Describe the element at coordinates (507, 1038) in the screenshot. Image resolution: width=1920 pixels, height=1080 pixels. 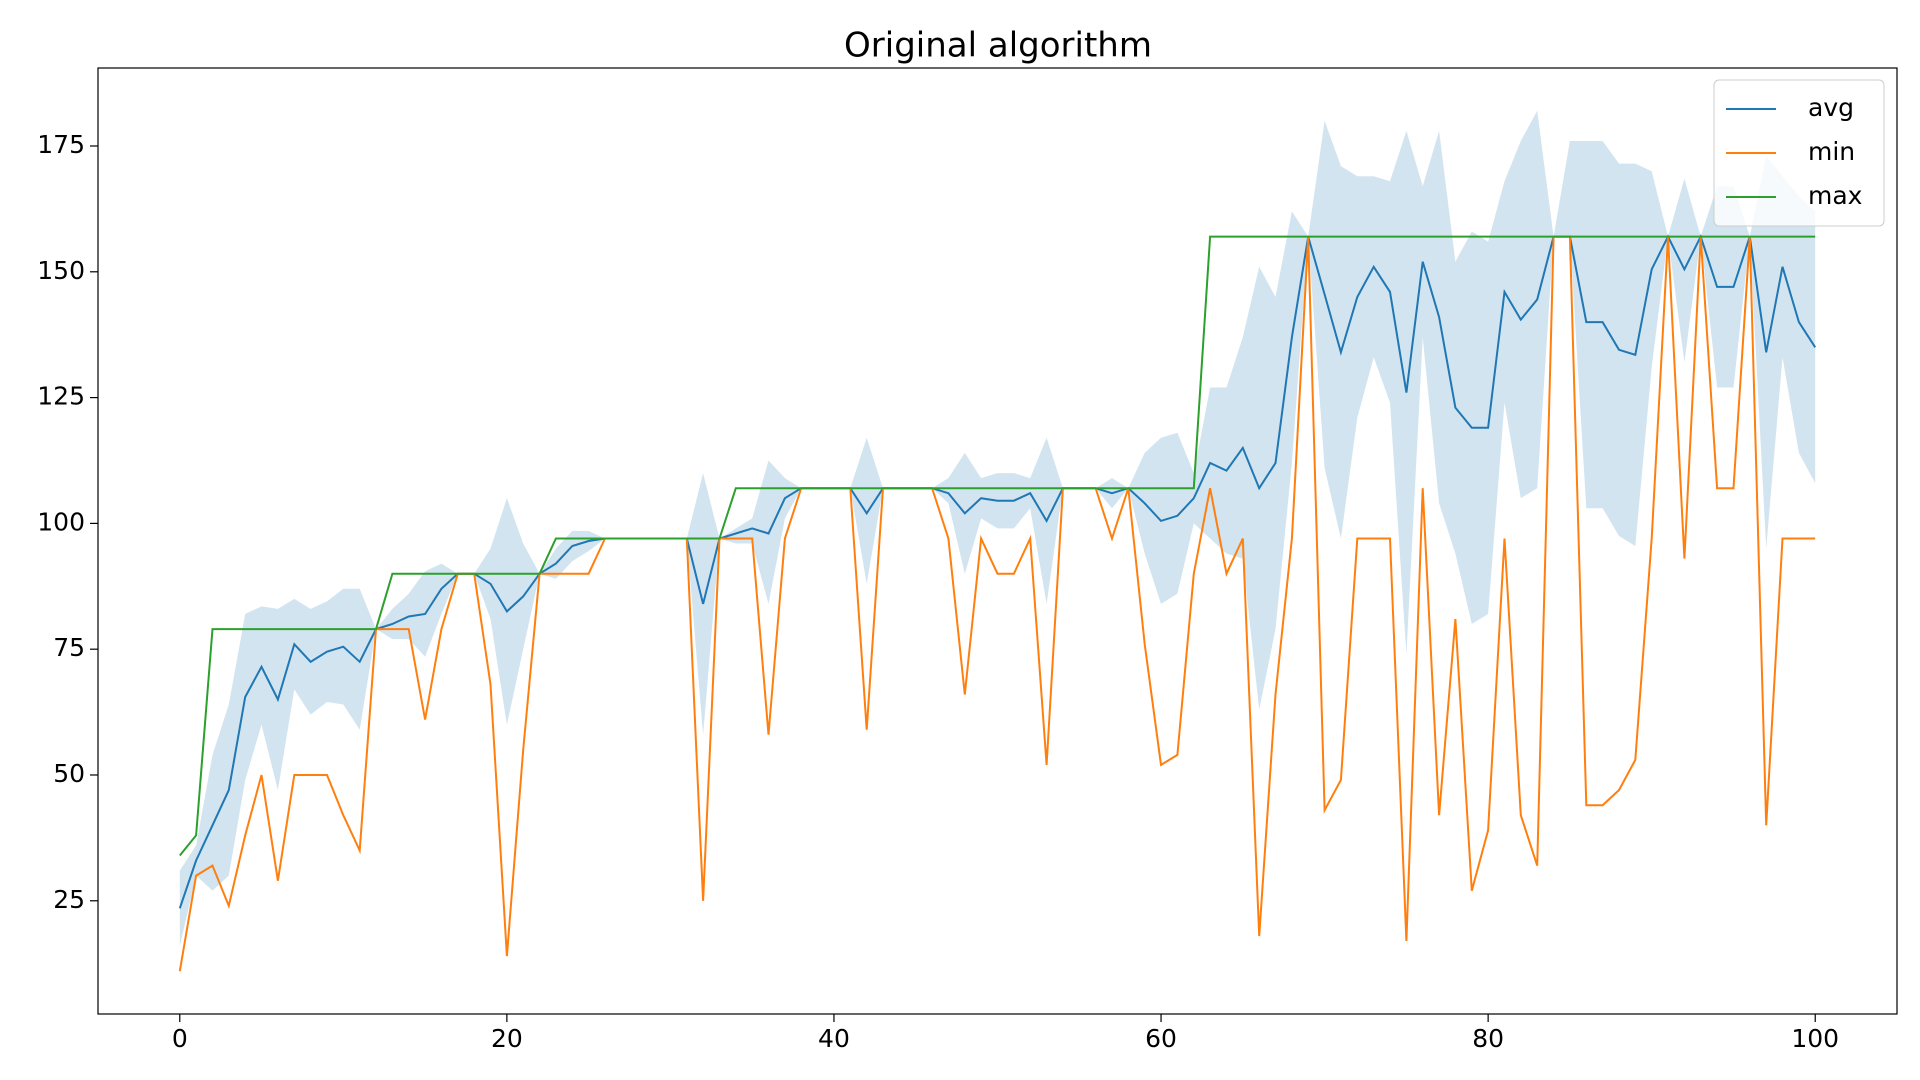
I see `x-tick-label: 20` at that location.